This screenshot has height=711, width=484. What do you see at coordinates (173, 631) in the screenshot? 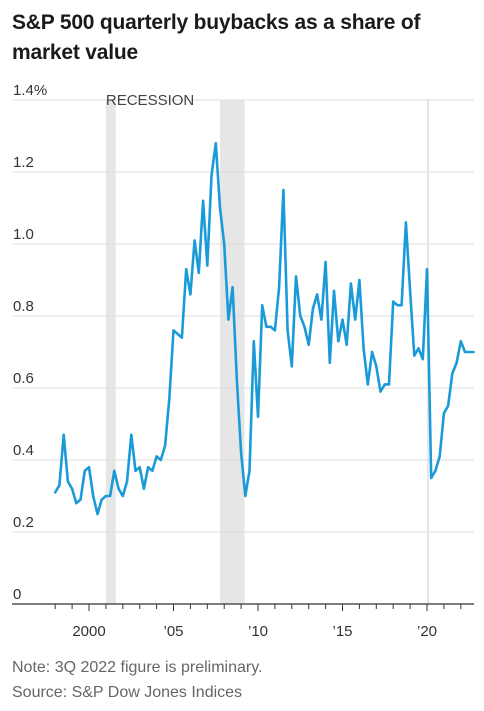
I see `x-tick-label: ’05` at bounding box center [173, 631].